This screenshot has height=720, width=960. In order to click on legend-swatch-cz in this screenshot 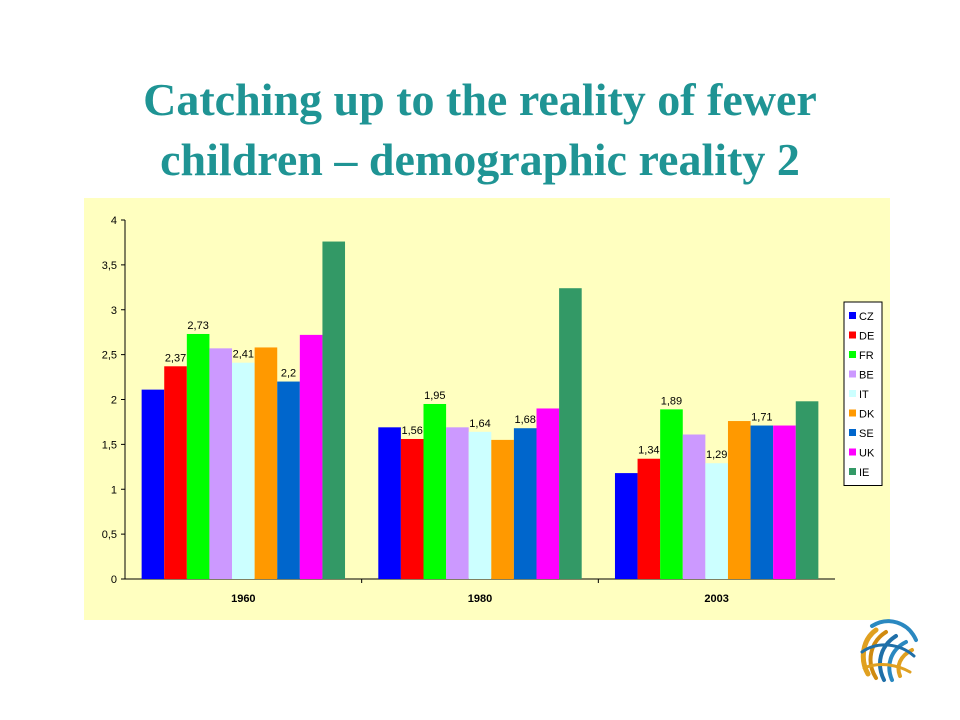, I will do `click(852, 315)`.